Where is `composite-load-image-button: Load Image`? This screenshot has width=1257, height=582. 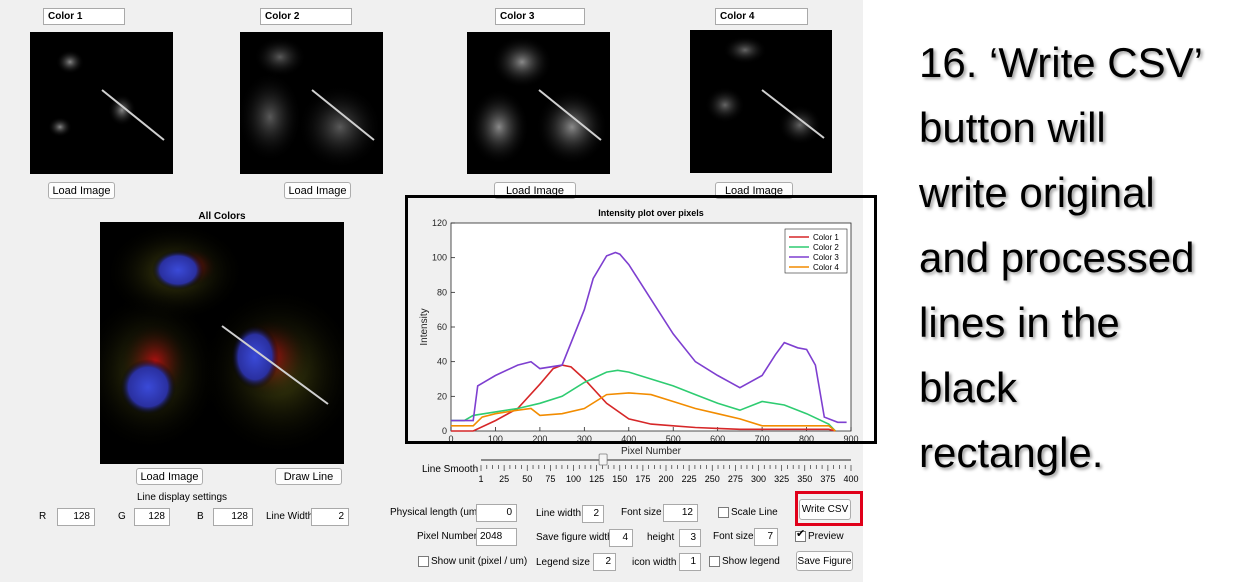
composite-load-image-button: Load Image is located at coordinates (169, 476).